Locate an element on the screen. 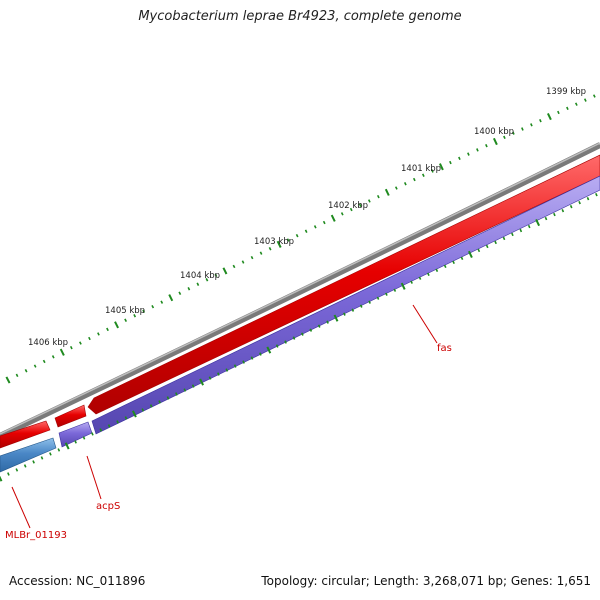  mlbr-01193-leader-line is located at coordinates (21, 507).